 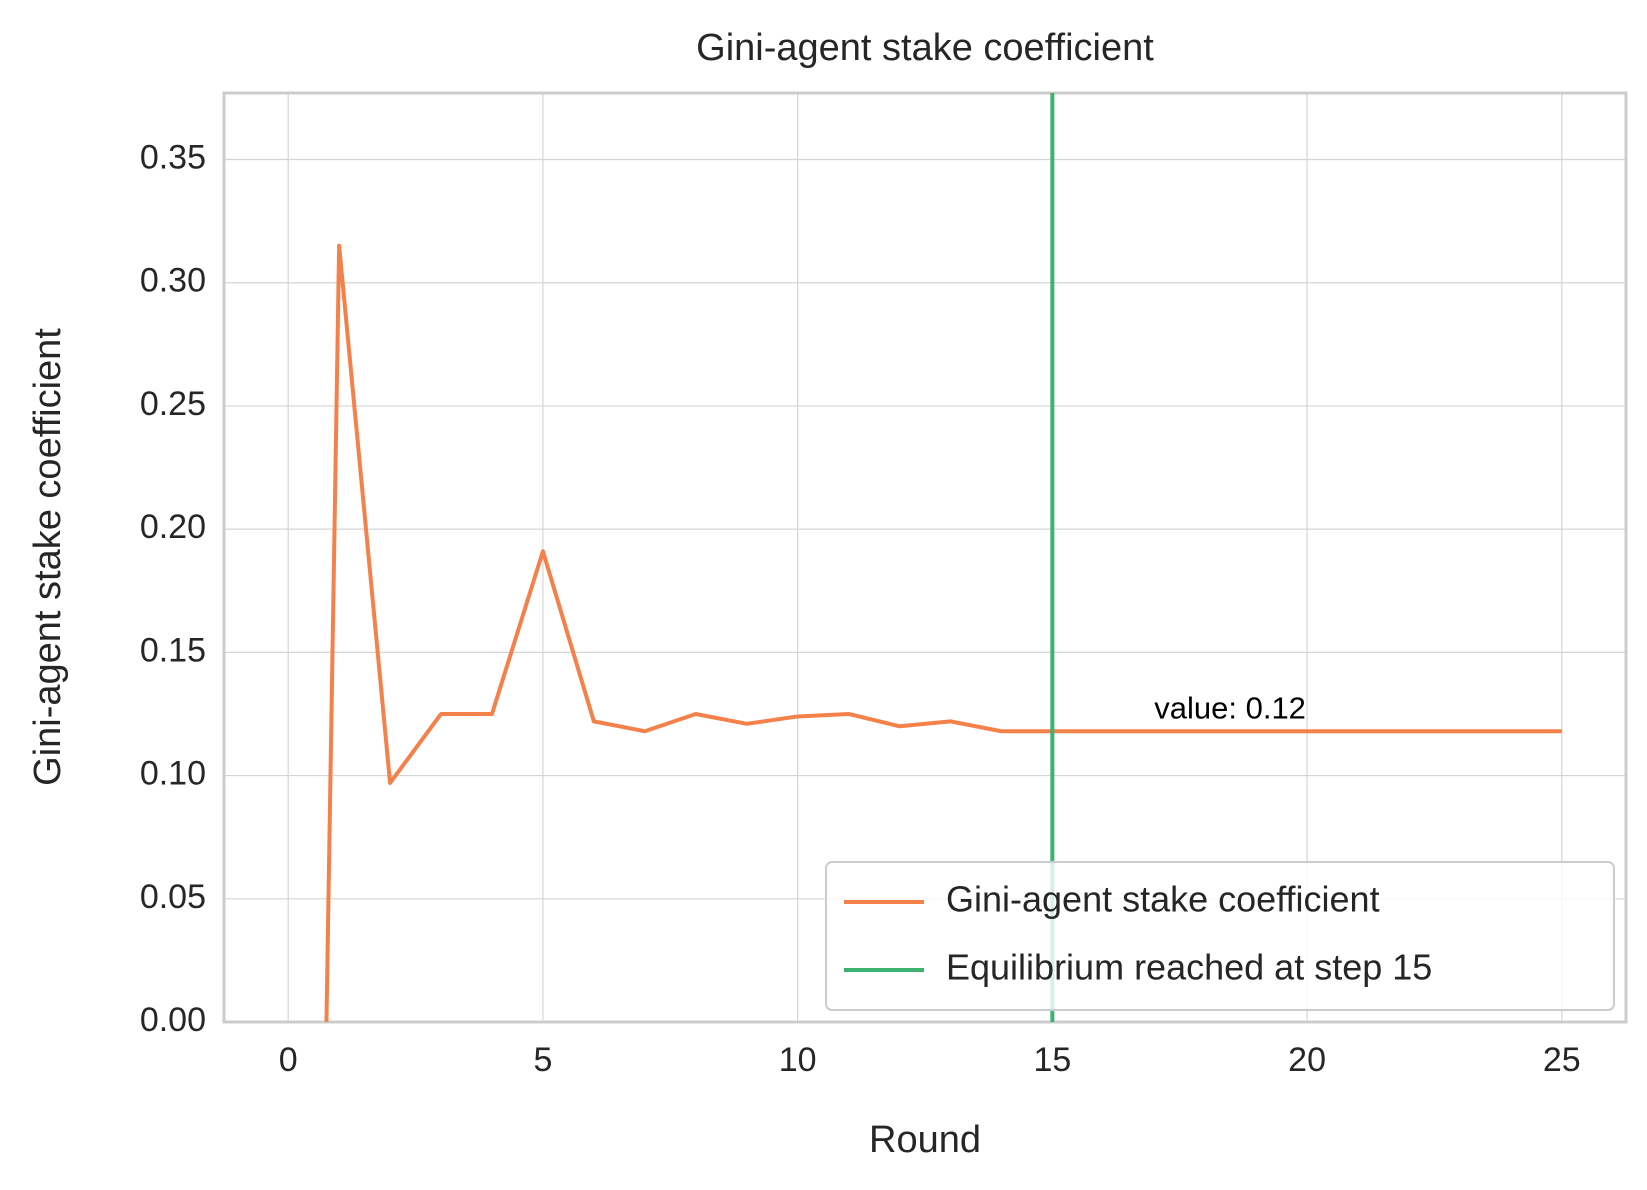 I want to click on x-tick-label: 5, so click(x=542, y=1060).